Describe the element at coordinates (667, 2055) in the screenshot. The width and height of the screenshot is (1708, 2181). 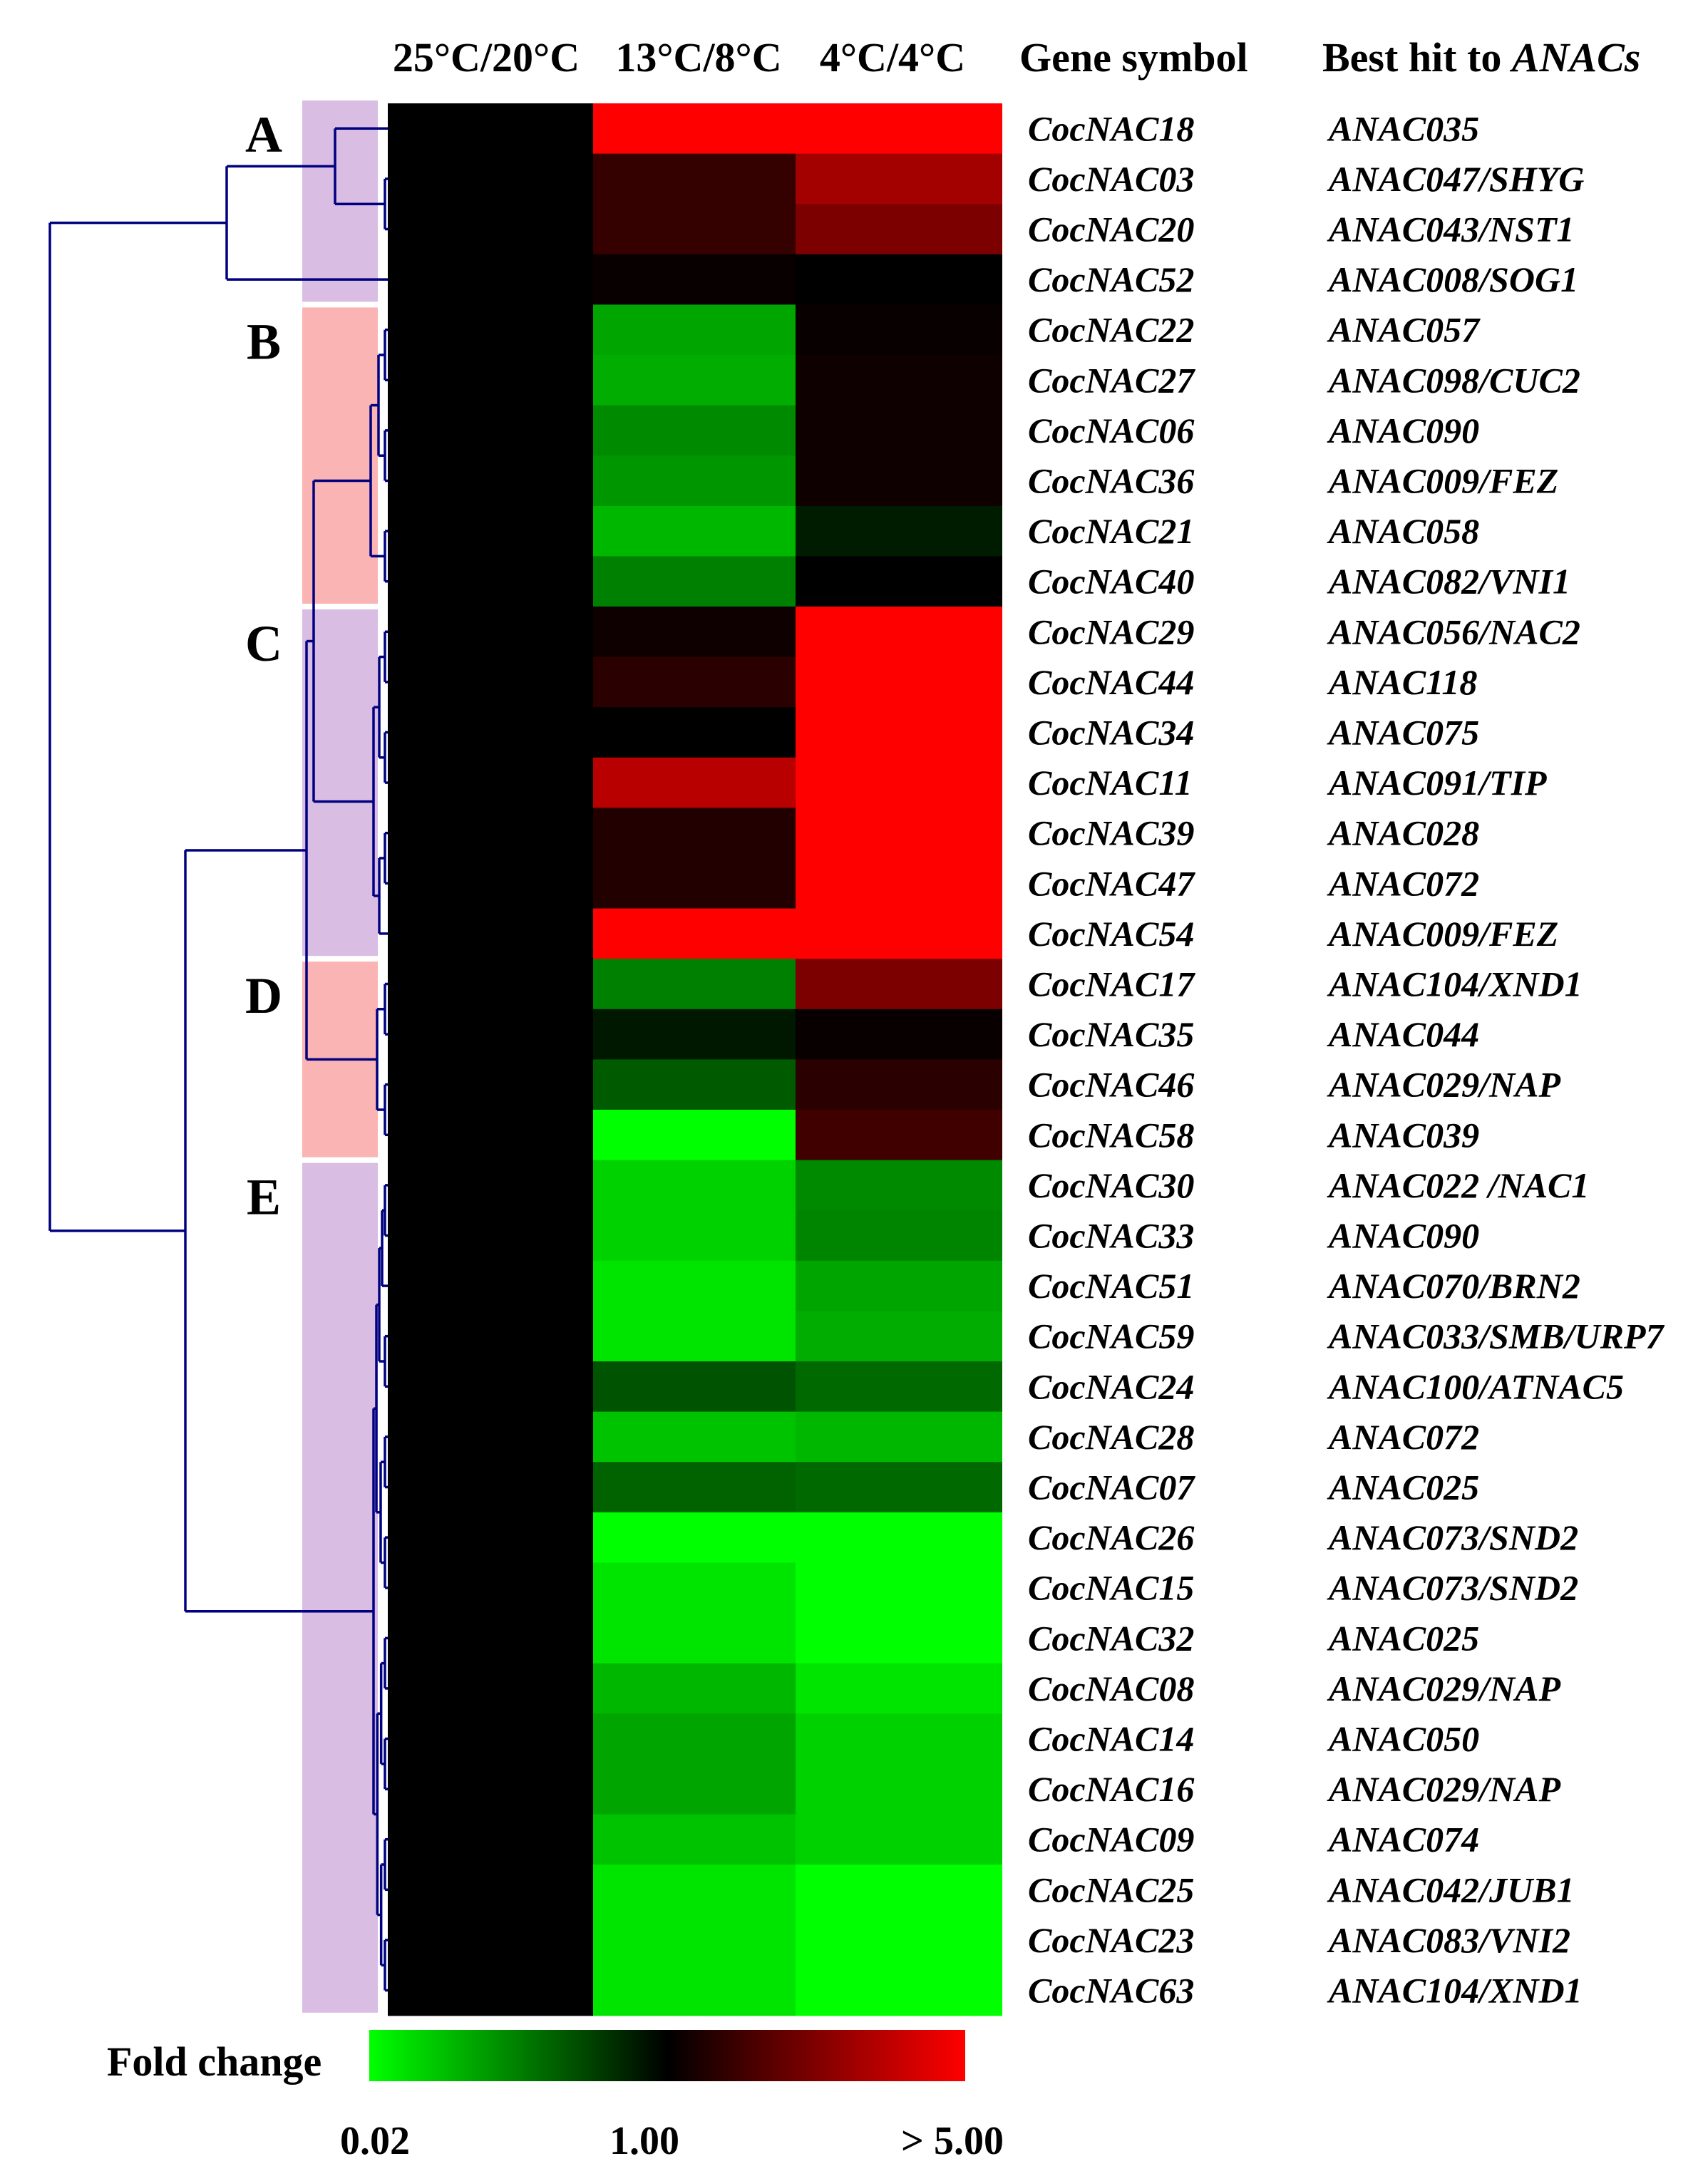
I see `color-scale-bar` at that location.